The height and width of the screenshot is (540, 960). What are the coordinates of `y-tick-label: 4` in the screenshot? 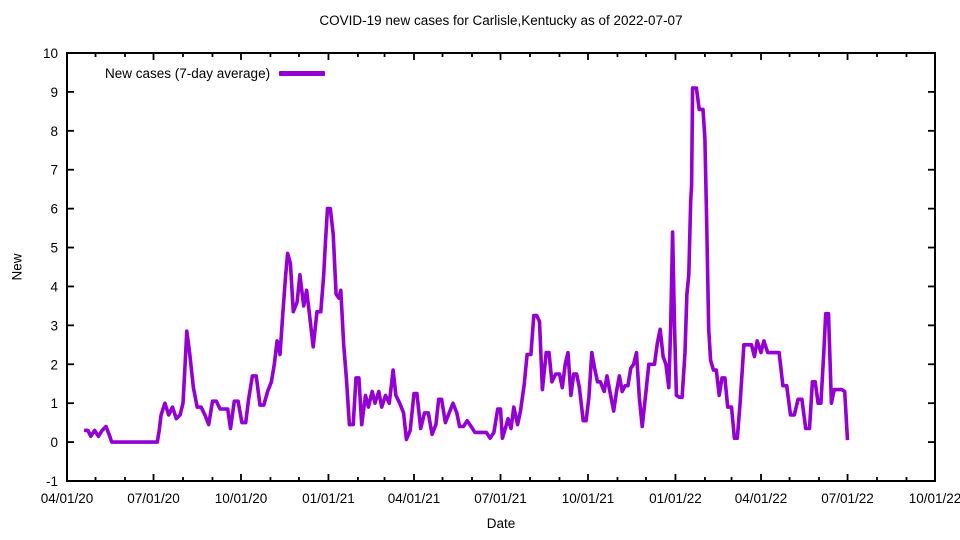 It's located at (54, 286).